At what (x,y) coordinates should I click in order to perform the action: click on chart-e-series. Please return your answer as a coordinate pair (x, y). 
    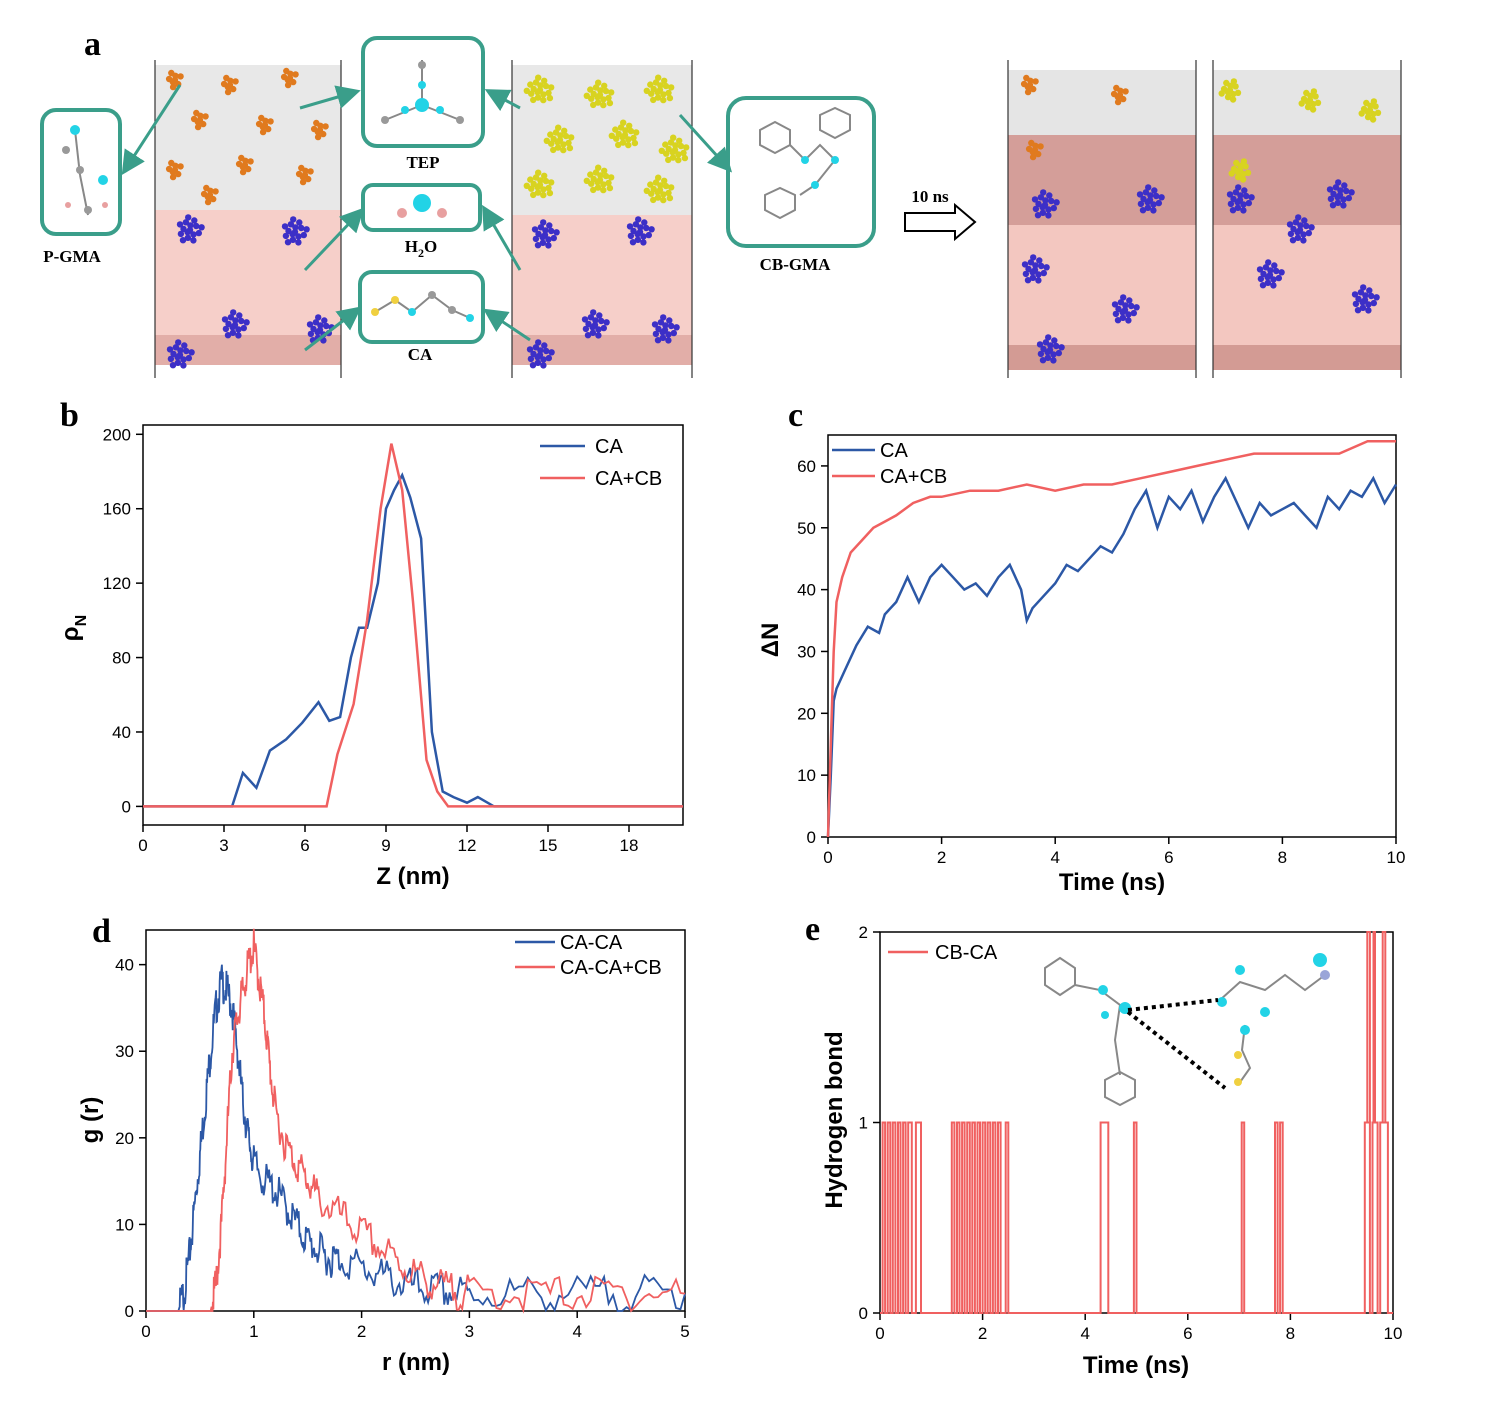
    Looking at the image, I should click on (1136, 1122).